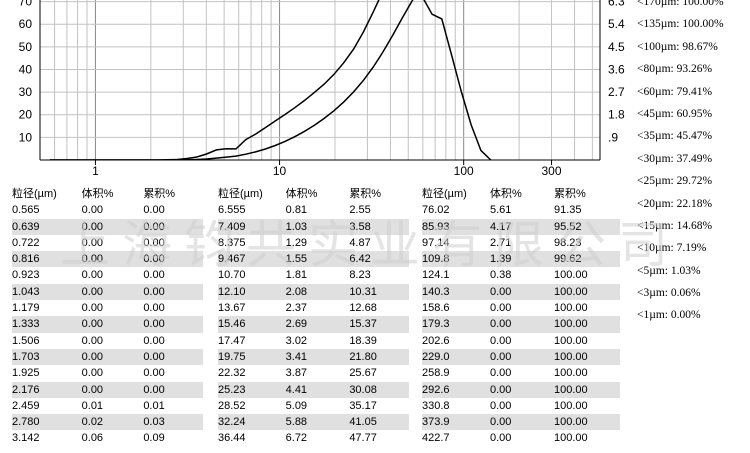 Image resolution: width=750 pixels, height=453 pixels. Describe the element at coordinates (232, 210) in the screenshot. I see `table-cell: 6.555` at that location.